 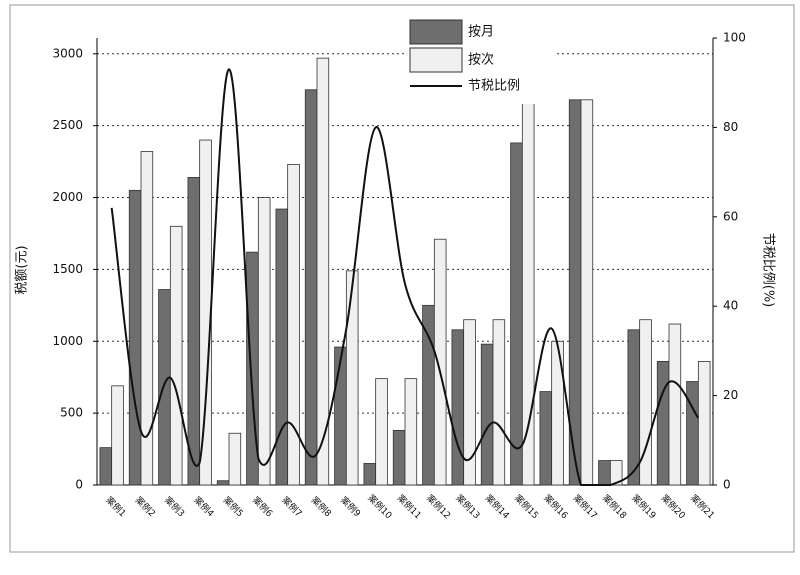 What do you see at coordinates (22, 269) in the screenshot?
I see `y-axis-label: 税额(元)` at bounding box center [22, 269].